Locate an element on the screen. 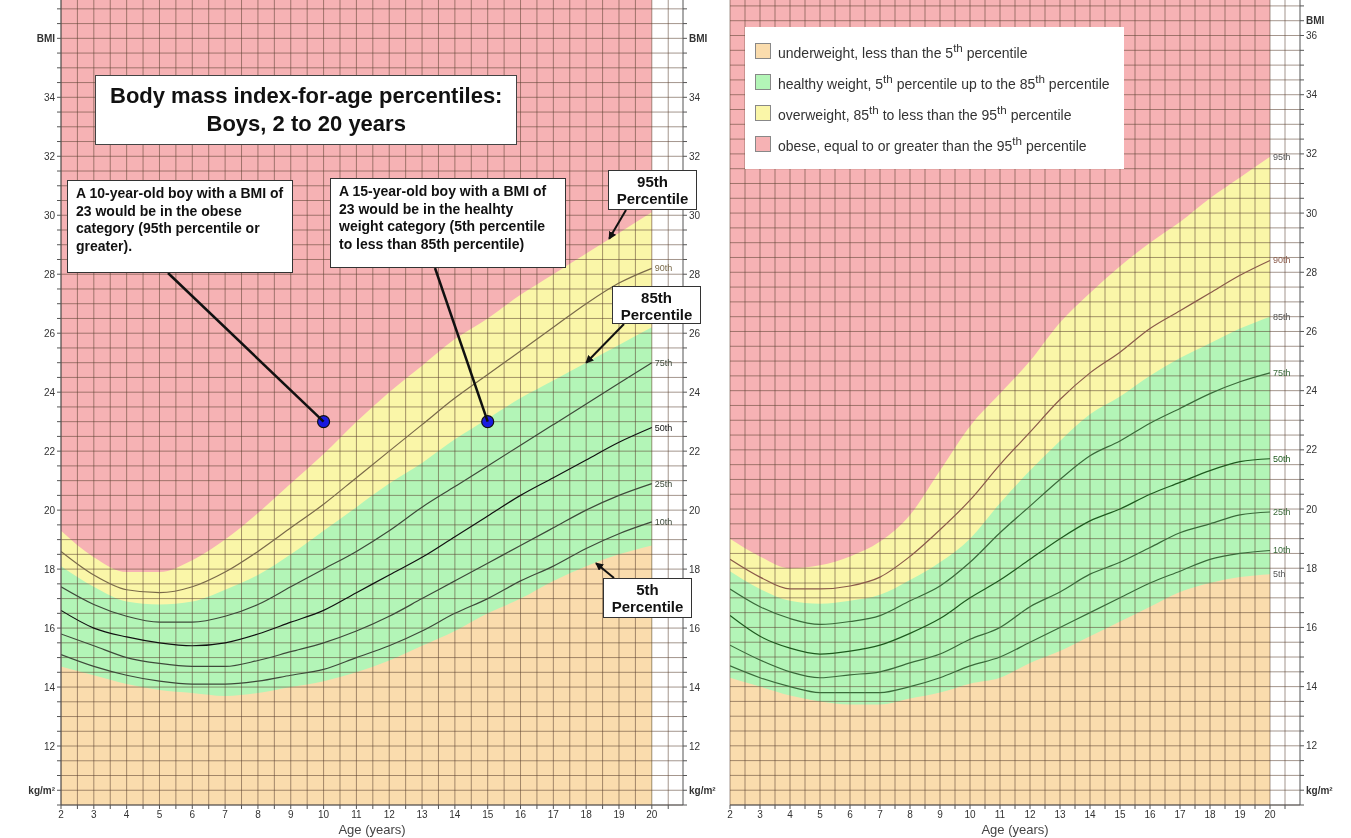 This screenshot has width=1351, height=838. y-tick-label: 26 is located at coordinates (49, 333).